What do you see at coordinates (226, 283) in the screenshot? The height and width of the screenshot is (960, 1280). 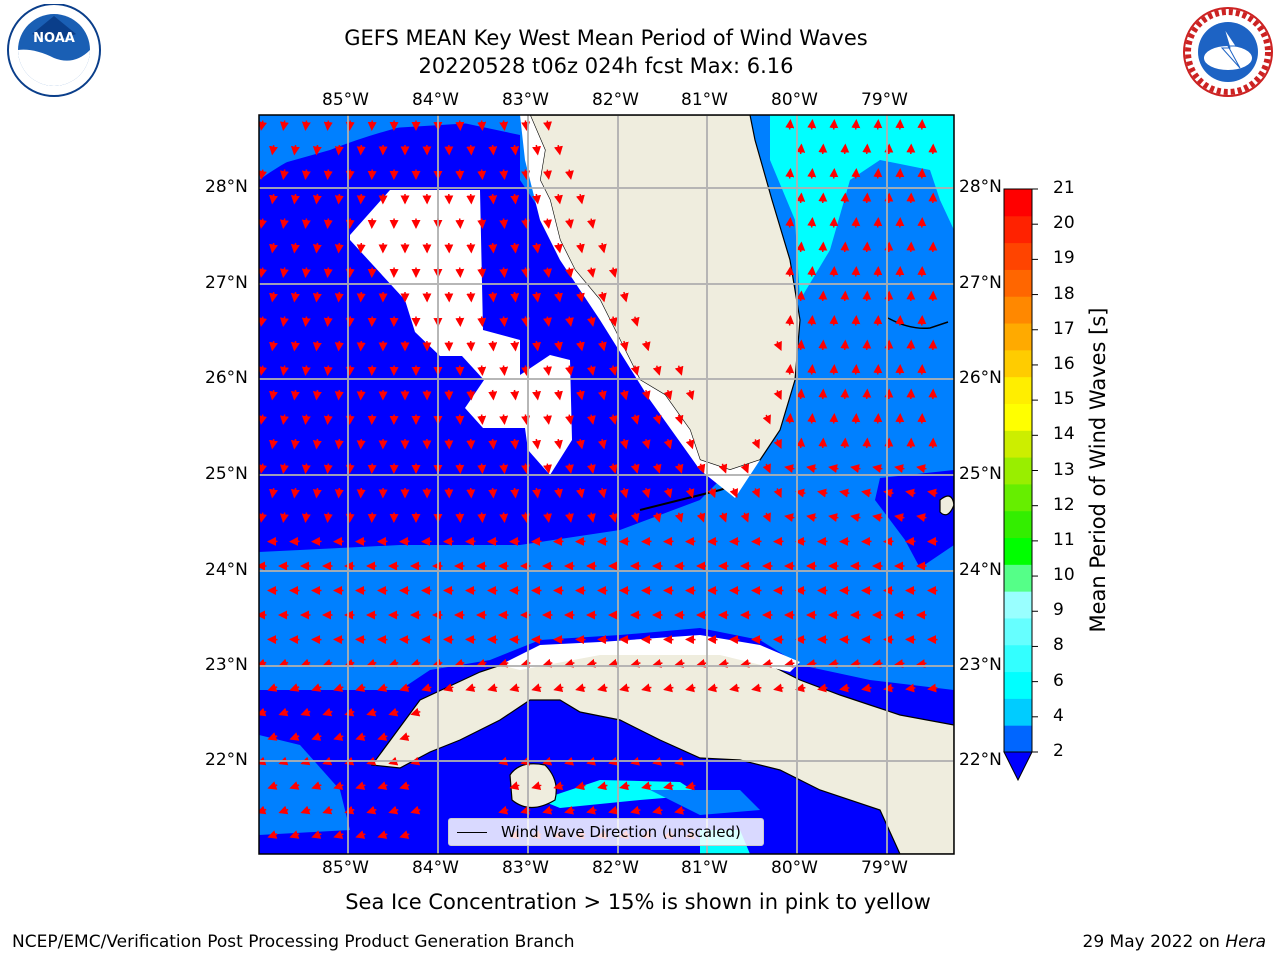 I see `lat-label-left: 27°N` at bounding box center [226, 283].